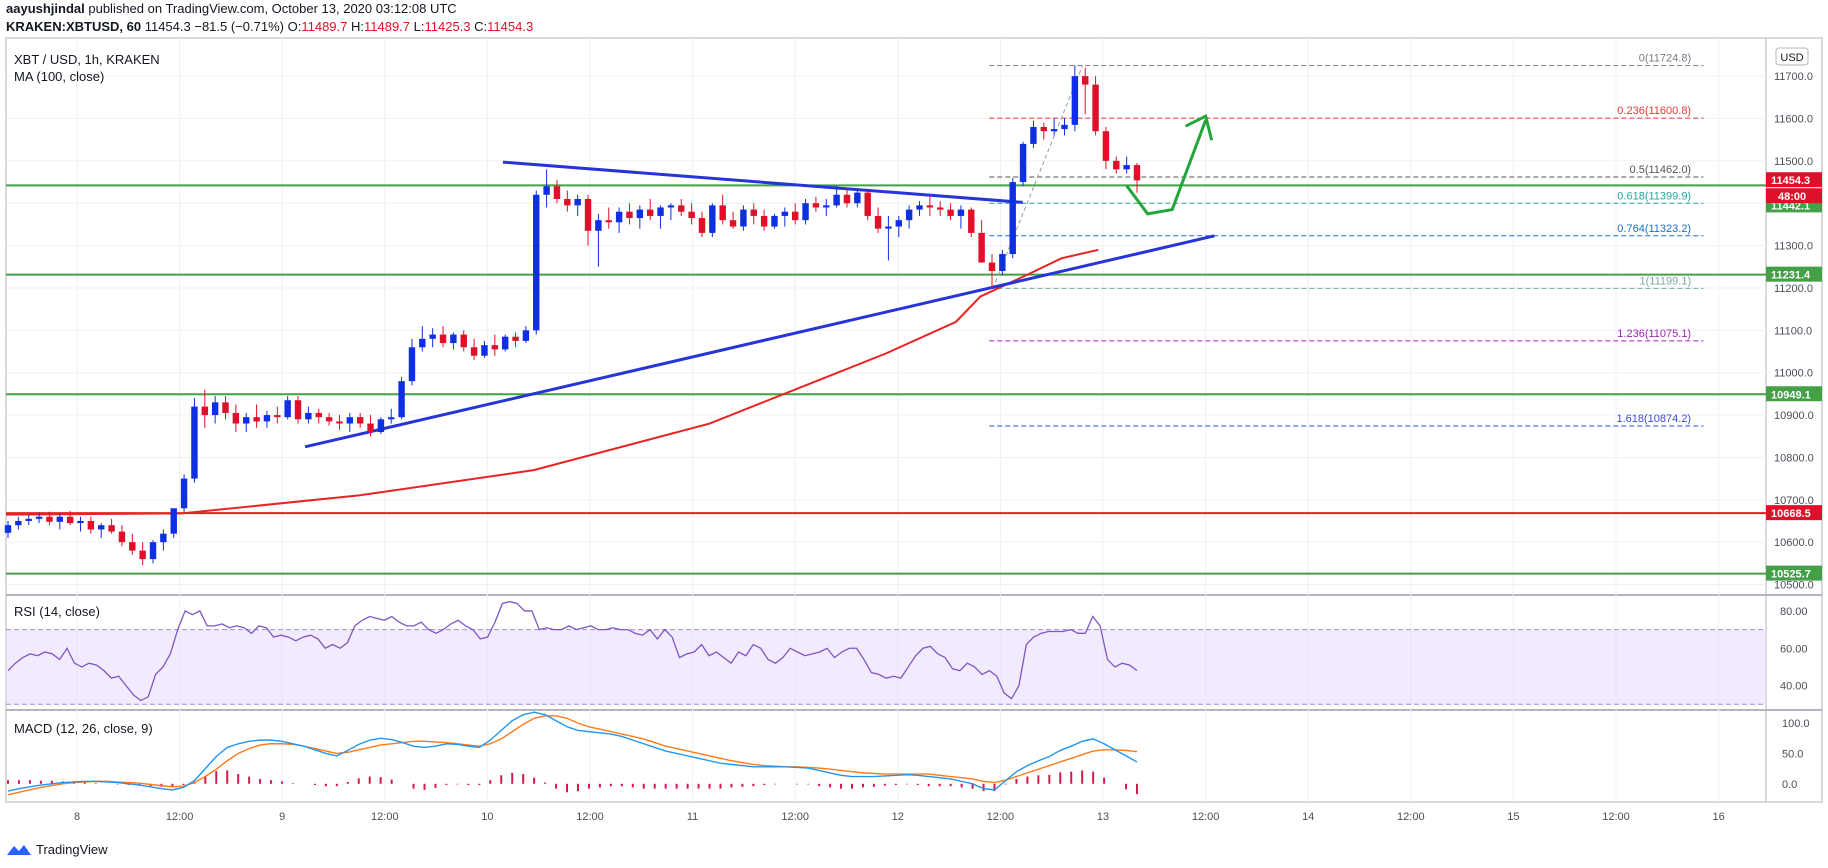 The width and height of the screenshot is (1828, 868). What do you see at coordinates (1308, 817) in the screenshot?
I see `time-tick-label: 14` at bounding box center [1308, 817].